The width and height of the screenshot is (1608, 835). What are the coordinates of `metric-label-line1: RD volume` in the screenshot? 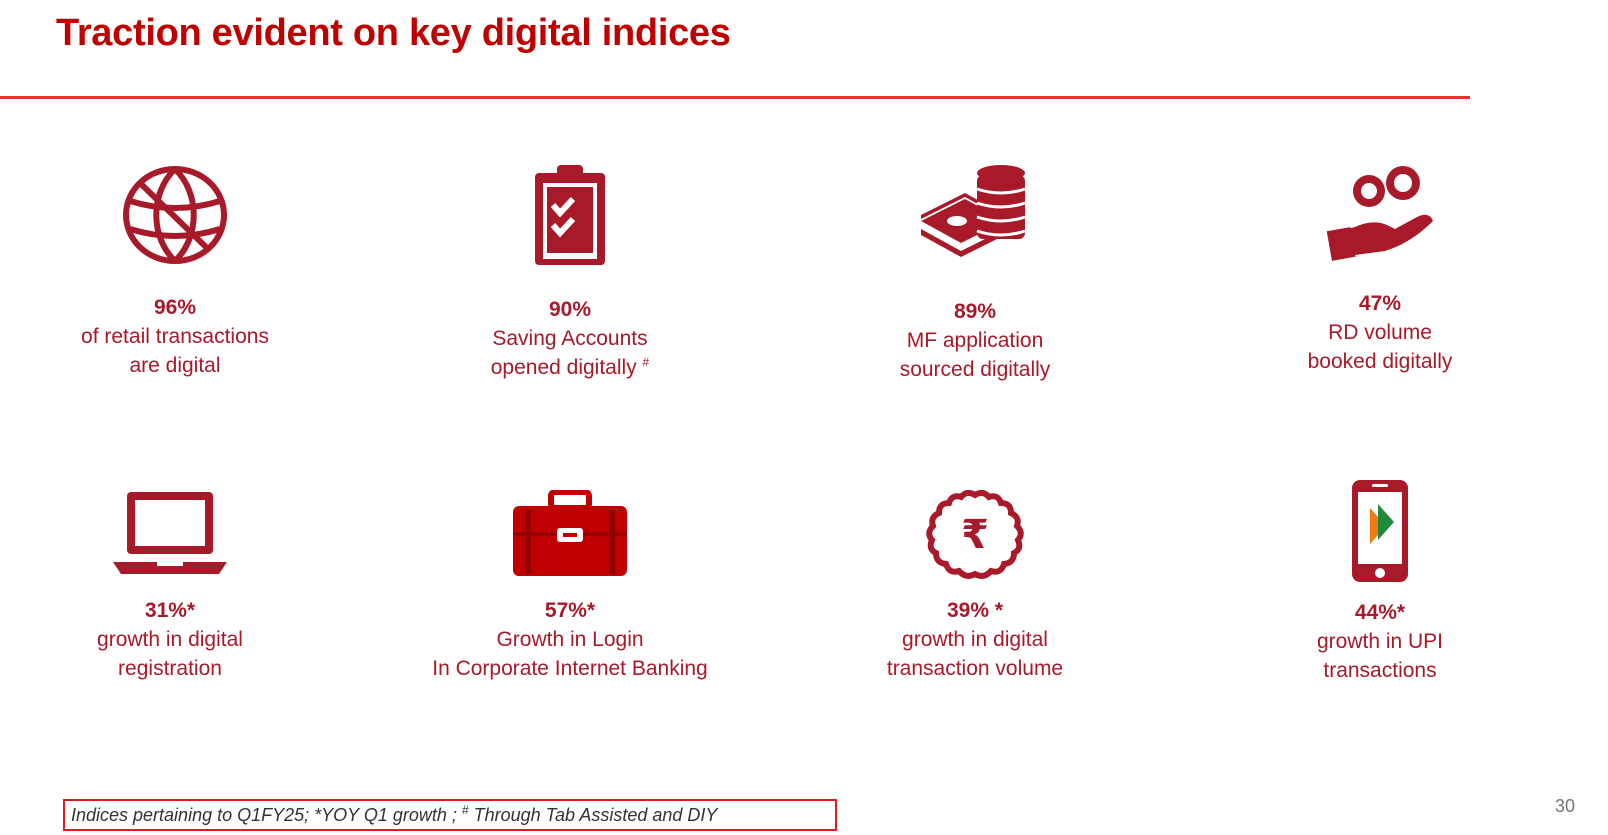 It's located at (1380, 332).